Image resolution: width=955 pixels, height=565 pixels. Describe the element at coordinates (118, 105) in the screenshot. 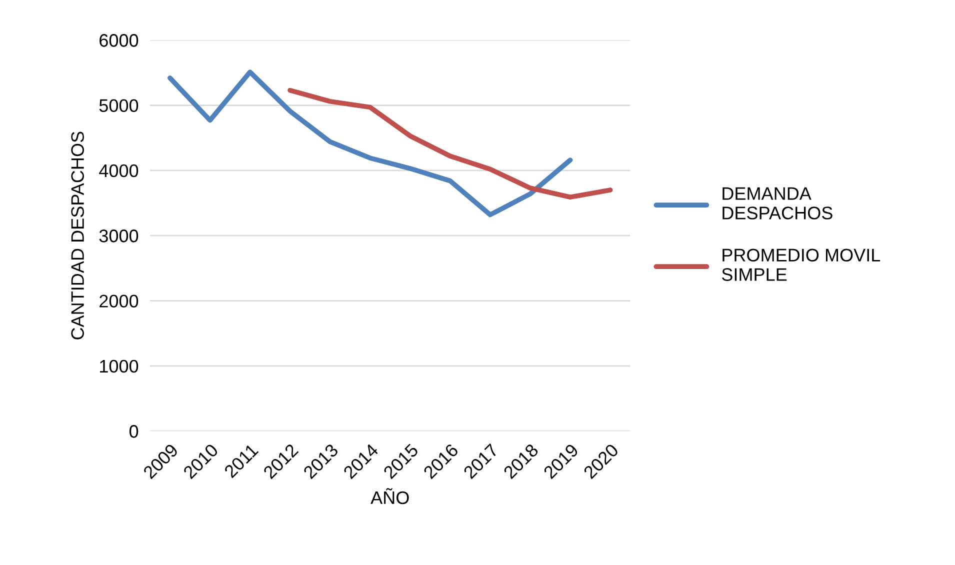

I see `y-tick-label: 5000` at that location.